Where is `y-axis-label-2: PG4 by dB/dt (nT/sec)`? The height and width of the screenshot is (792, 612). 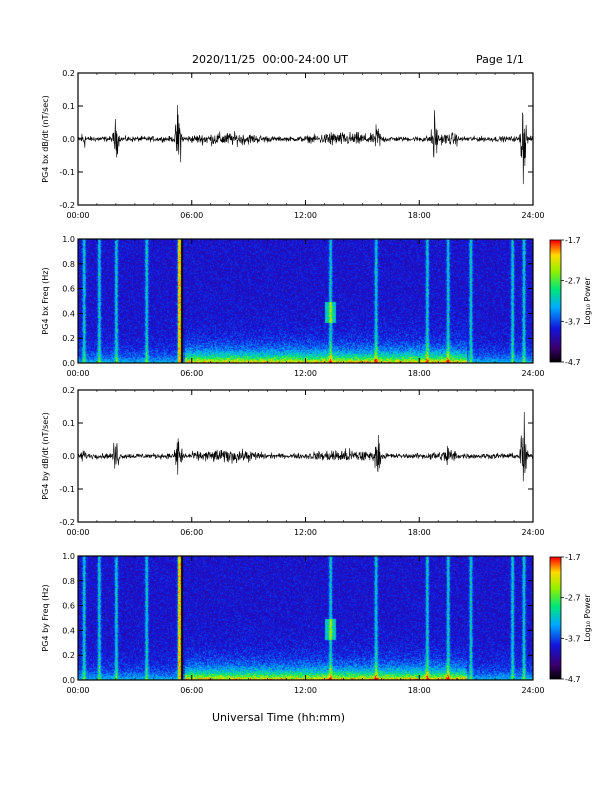 y-axis-label-2: PG4 by dB/dt (nT/sec) is located at coordinates (45, 455).